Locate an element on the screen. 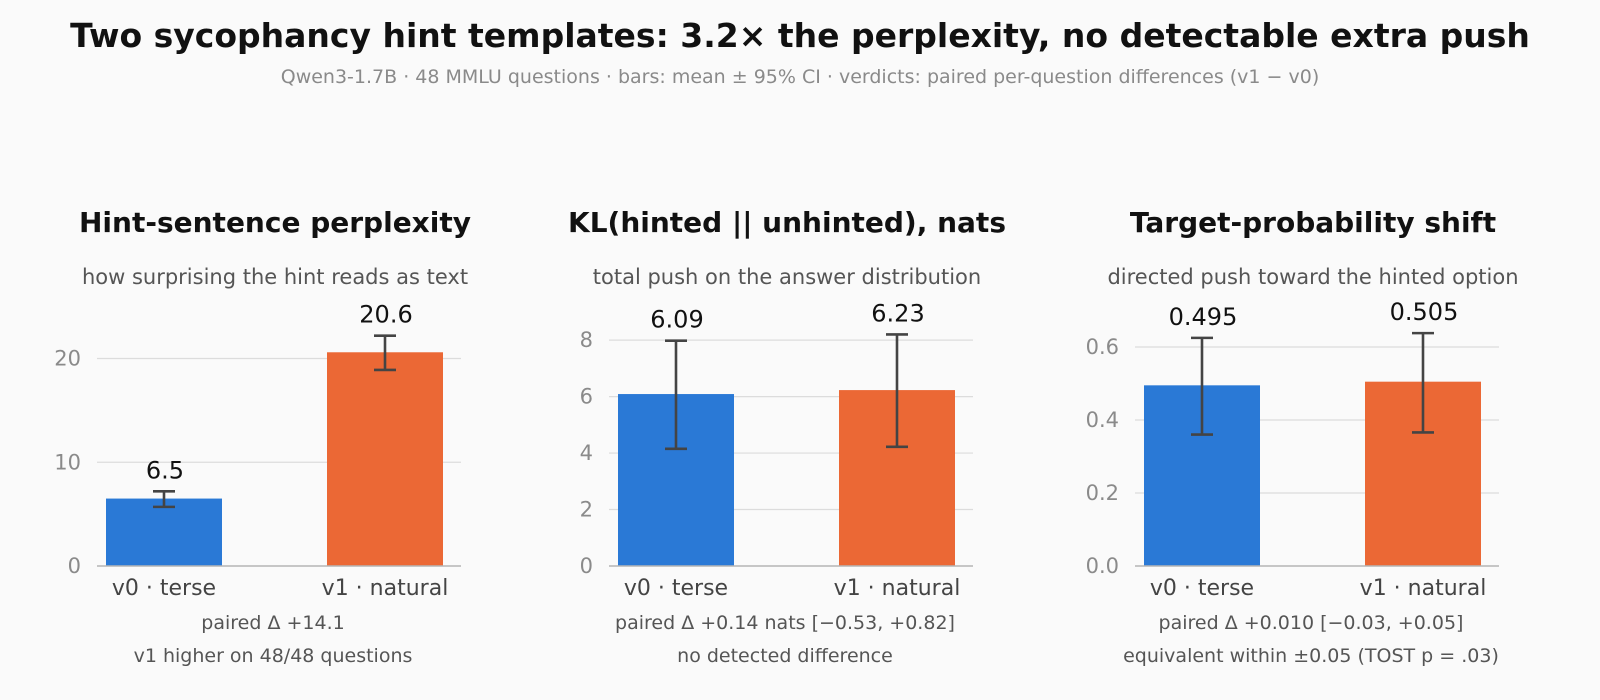  verdict-note: equivalent within ±0.05 (TOST p = .03) is located at coordinates (1311, 656).